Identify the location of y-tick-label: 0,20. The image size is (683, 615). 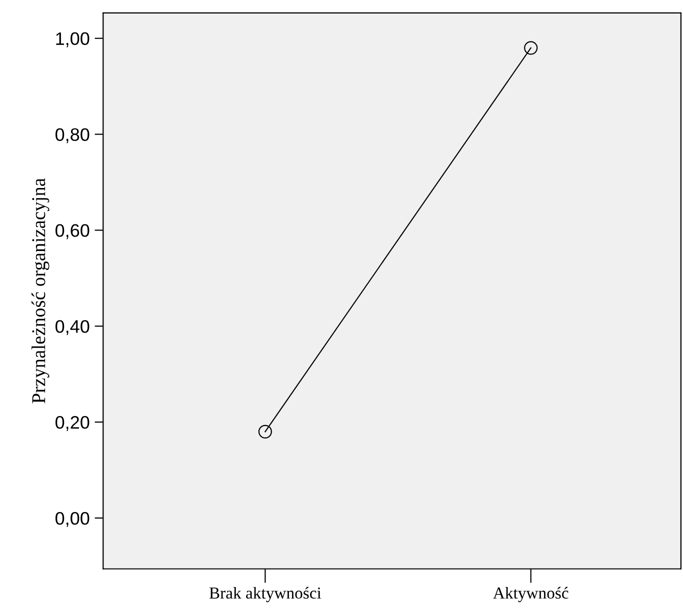
(73, 423).